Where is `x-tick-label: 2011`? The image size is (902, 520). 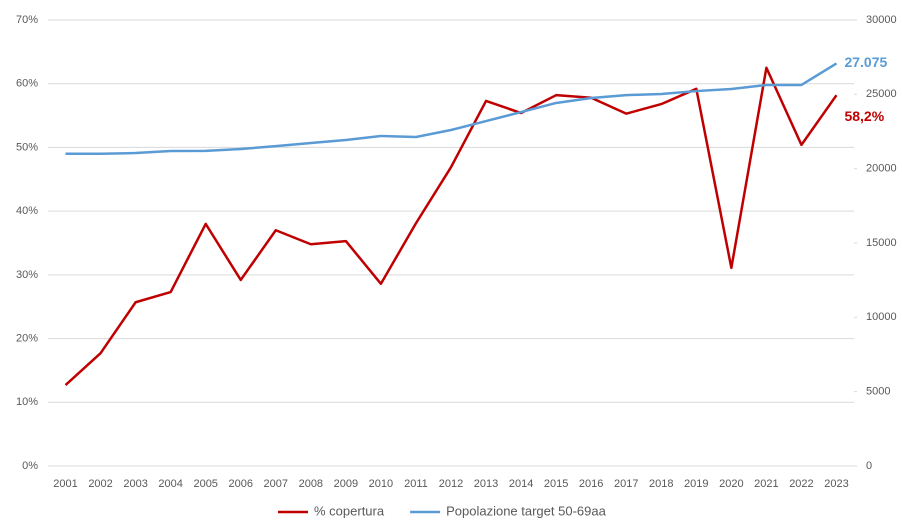
x-tick-label: 2011 is located at coordinates (416, 484).